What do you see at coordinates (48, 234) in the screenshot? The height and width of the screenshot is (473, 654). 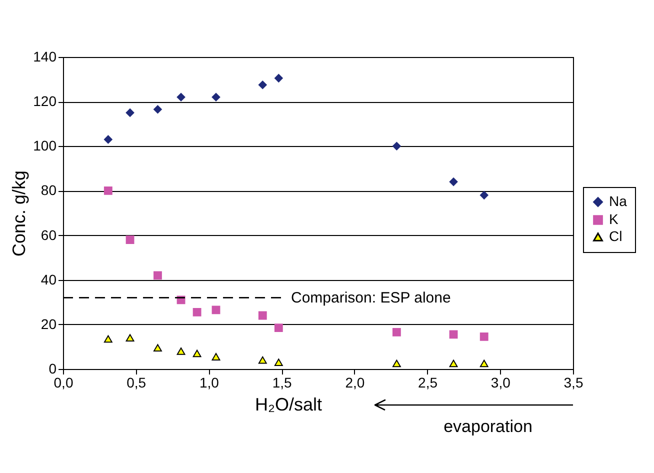 I see `y-tick-label: 60` at bounding box center [48, 234].